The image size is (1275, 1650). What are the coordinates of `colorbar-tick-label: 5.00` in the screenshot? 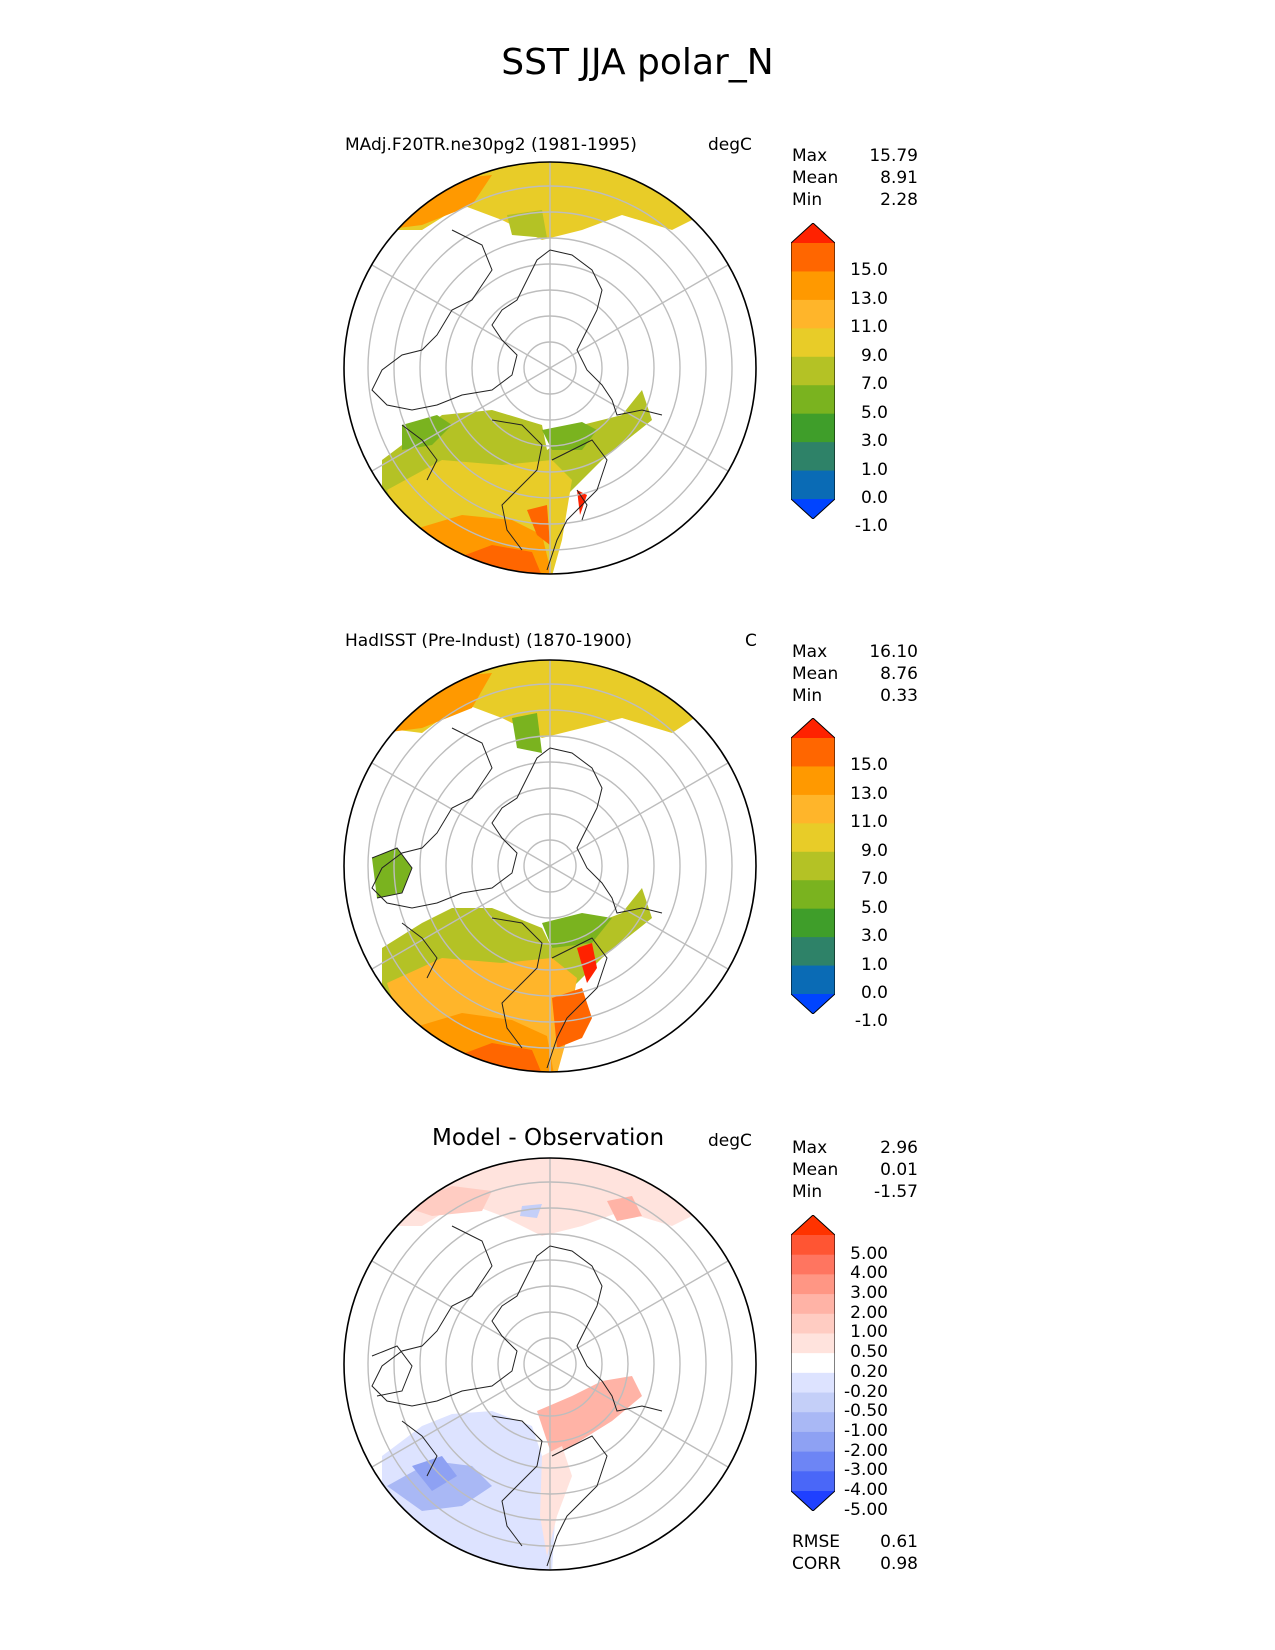 It's located at (869, 1253).